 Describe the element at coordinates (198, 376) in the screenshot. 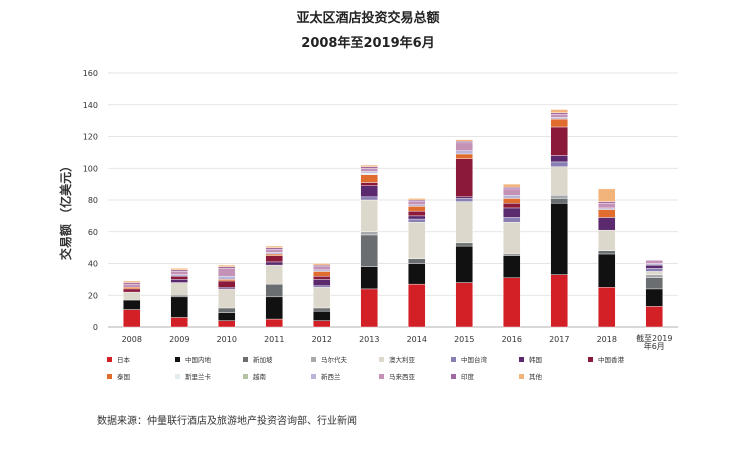

I see `legend-label: 斯里兰卡` at that location.